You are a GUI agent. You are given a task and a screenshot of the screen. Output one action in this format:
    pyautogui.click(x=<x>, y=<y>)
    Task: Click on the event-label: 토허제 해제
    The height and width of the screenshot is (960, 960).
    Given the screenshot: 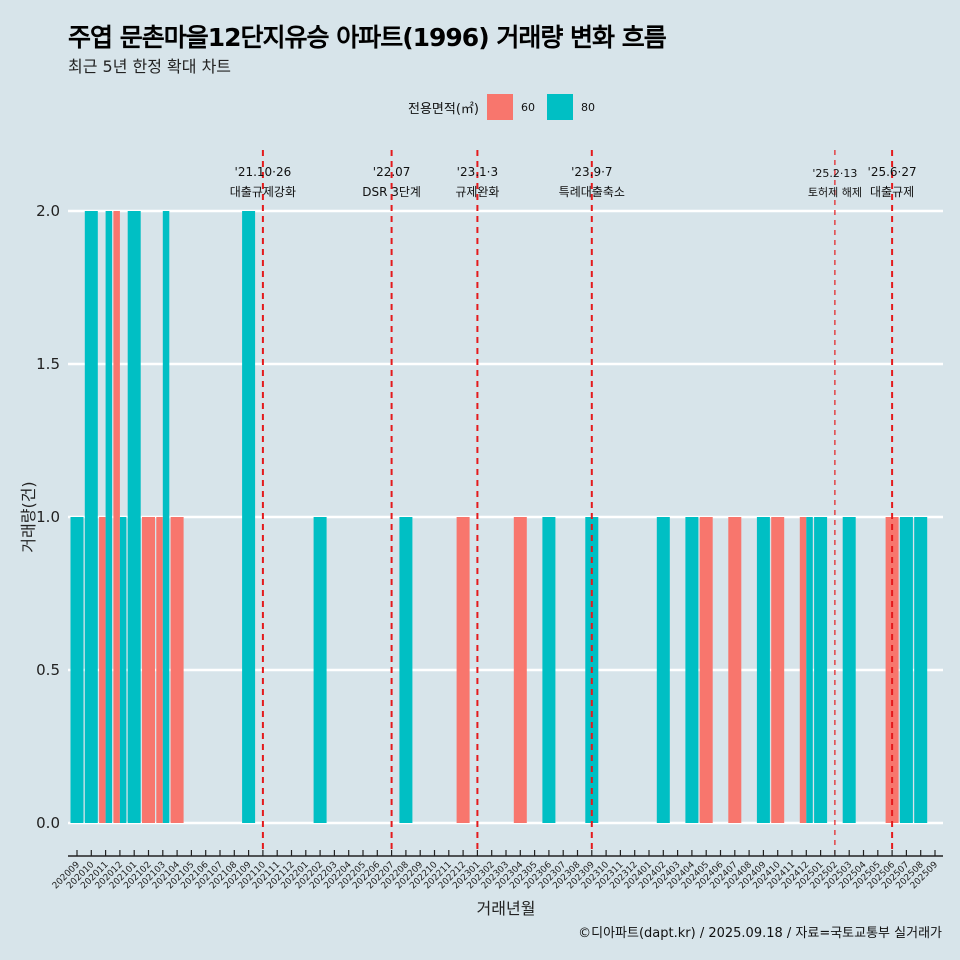 What is the action you would take?
    pyautogui.click(x=835, y=192)
    